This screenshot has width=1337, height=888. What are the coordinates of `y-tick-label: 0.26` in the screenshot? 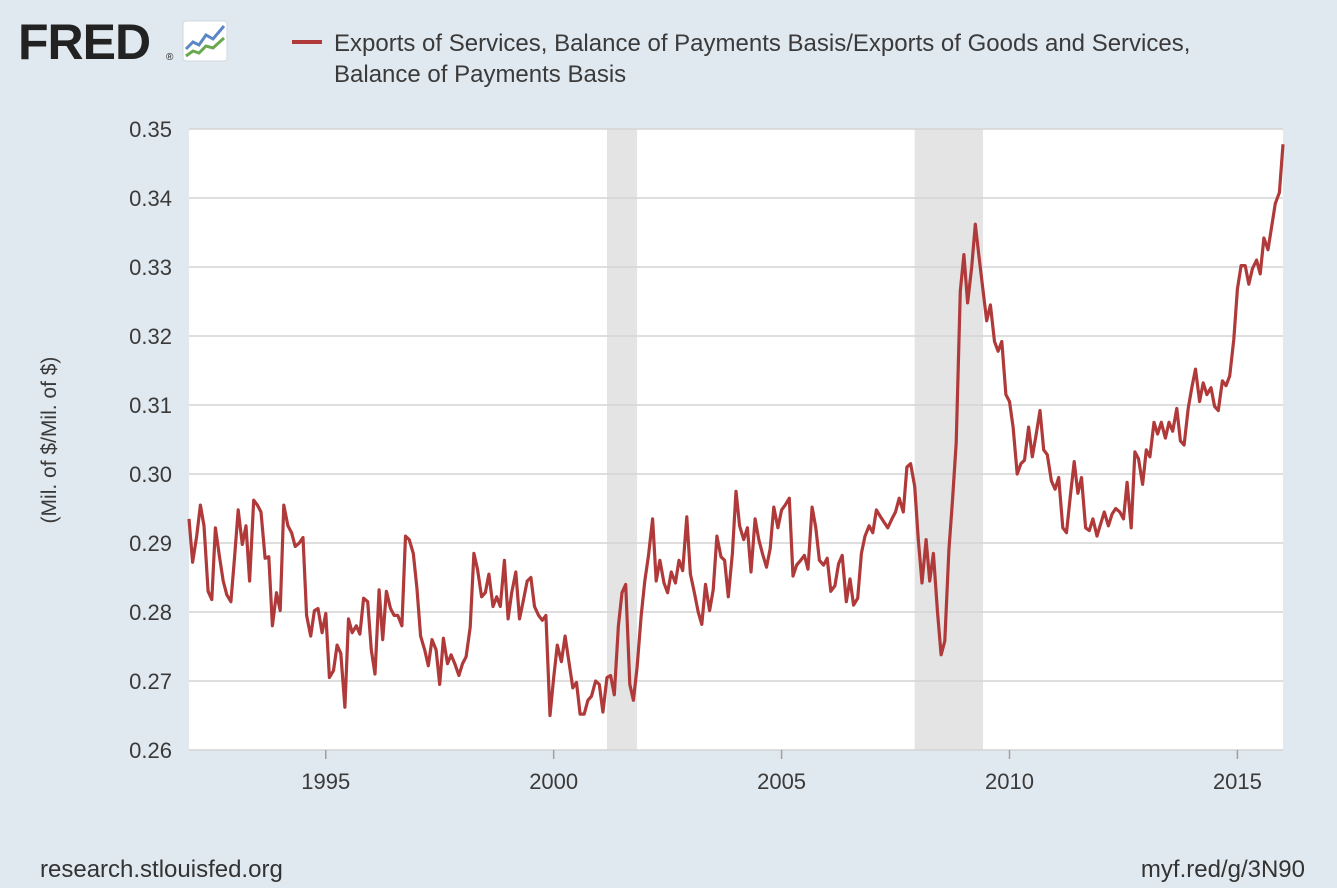 It's located at (150, 750).